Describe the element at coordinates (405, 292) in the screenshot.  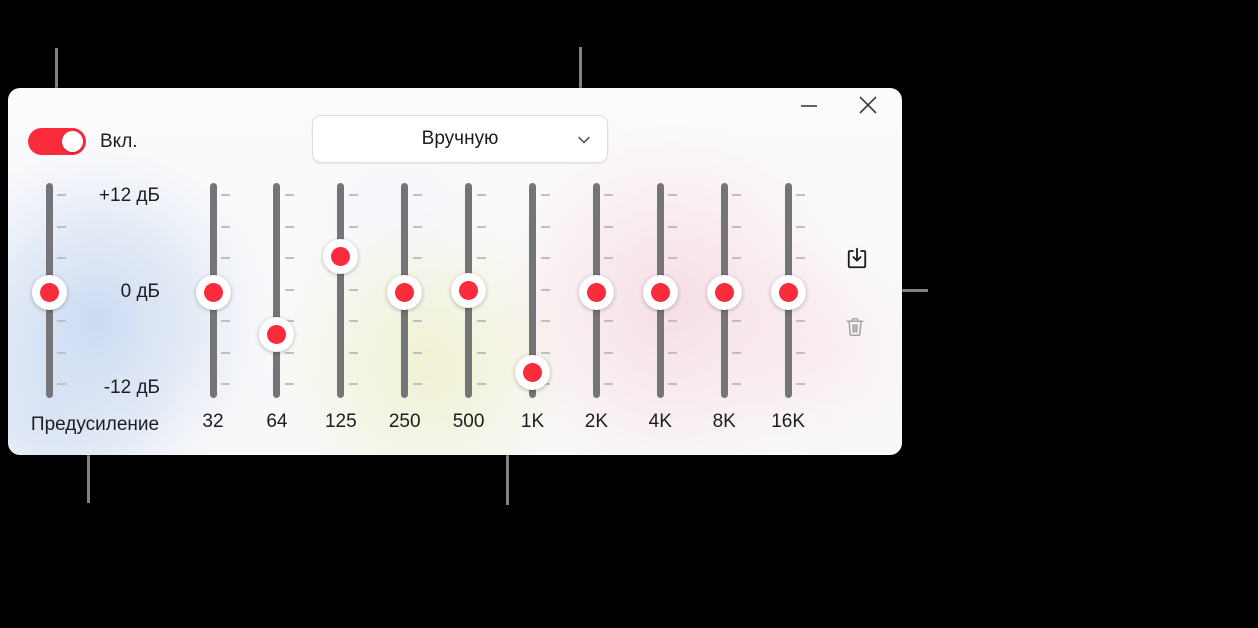
I see `eq-slider-250-thumb` at that location.